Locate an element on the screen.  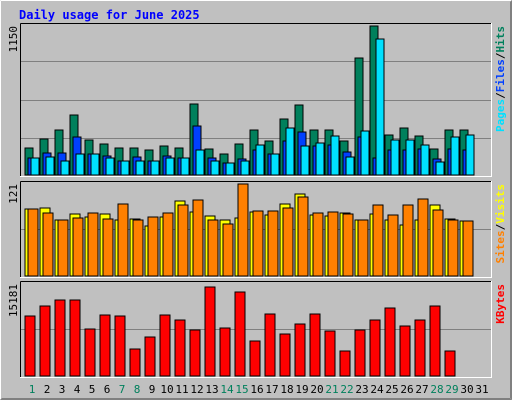
day-label: 30 is located at coordinates (466, 389).